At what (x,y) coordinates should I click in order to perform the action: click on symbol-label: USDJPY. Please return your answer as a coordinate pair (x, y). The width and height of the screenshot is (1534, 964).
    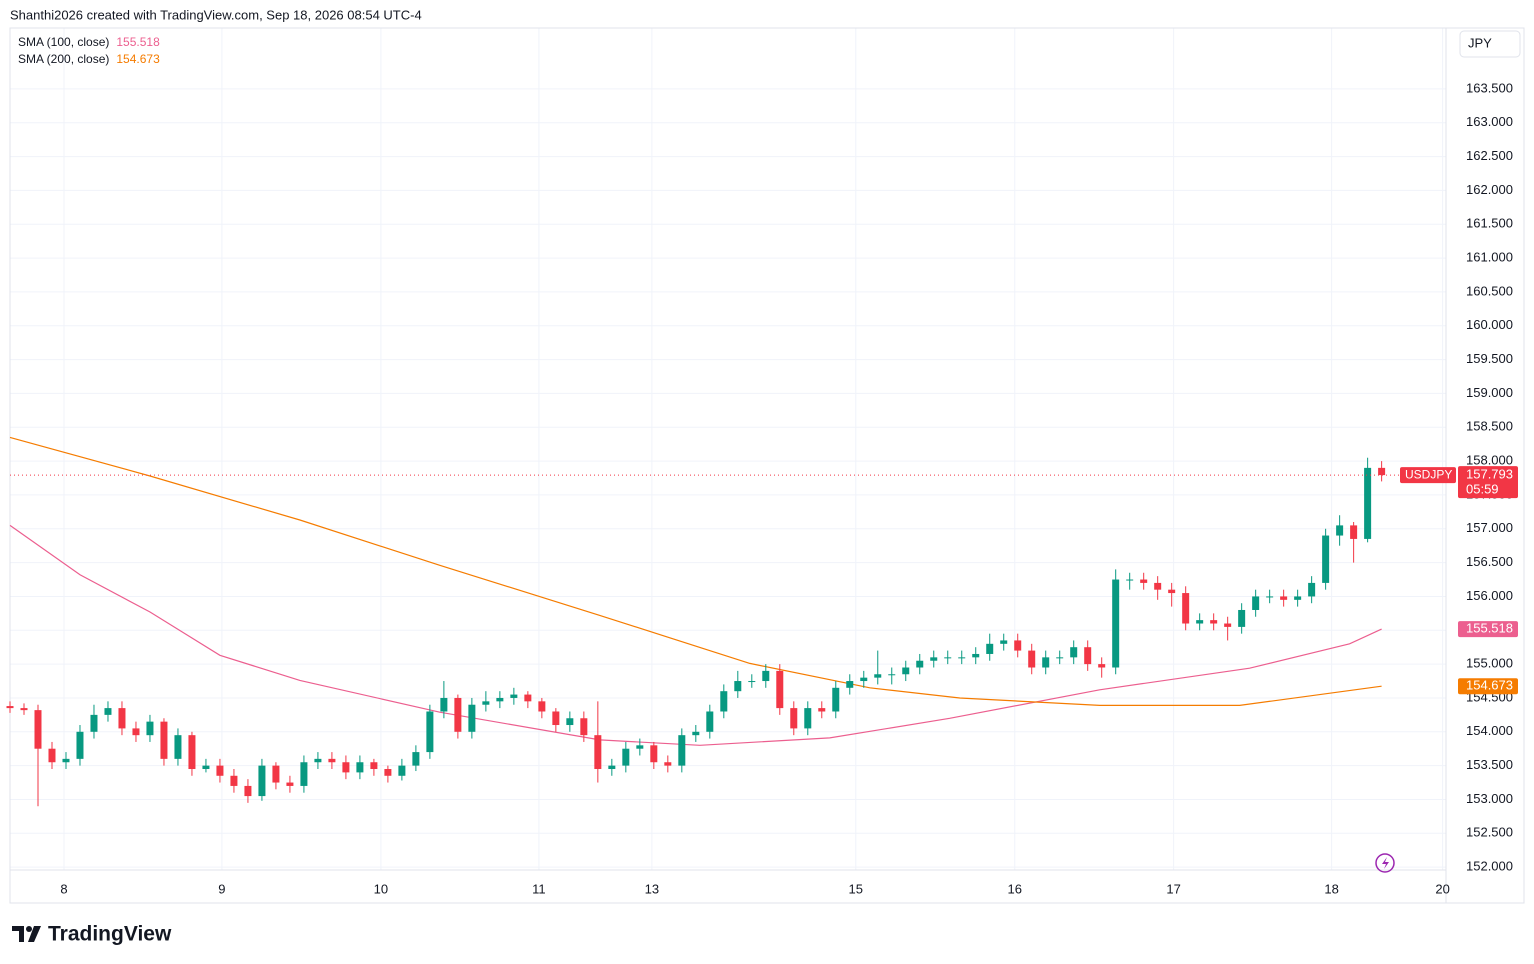
    Looking at the image, I should click on (1428, 474).